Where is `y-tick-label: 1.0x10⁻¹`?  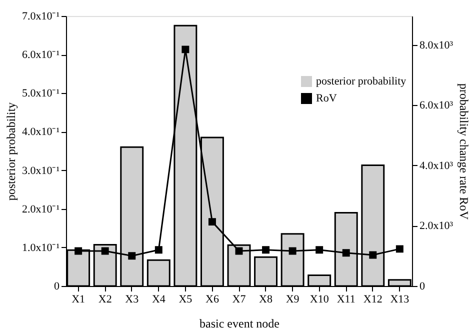
y-tick-label: 1.0x10⁻¹ is located at coordinates (41, 248).